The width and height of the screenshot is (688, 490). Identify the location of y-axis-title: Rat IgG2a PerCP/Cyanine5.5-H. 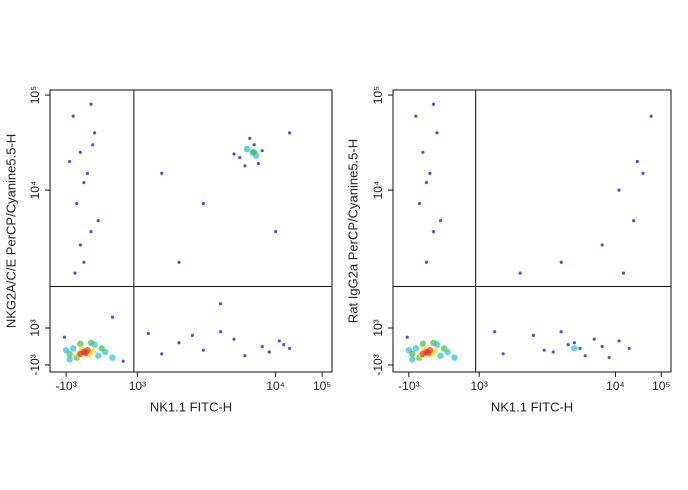
(352, 231).